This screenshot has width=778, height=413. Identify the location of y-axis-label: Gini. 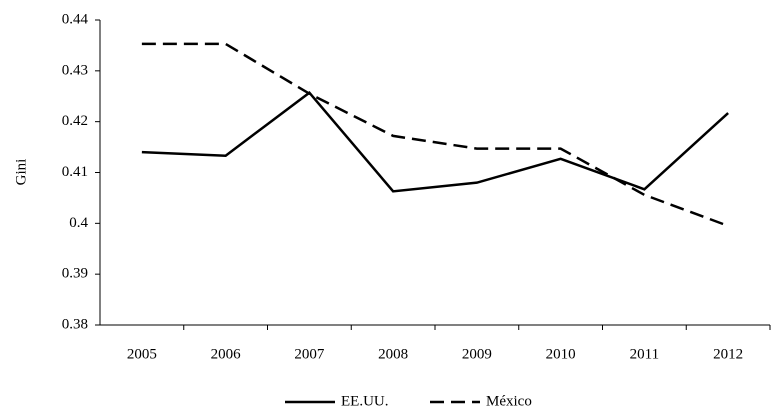
(21, 172).